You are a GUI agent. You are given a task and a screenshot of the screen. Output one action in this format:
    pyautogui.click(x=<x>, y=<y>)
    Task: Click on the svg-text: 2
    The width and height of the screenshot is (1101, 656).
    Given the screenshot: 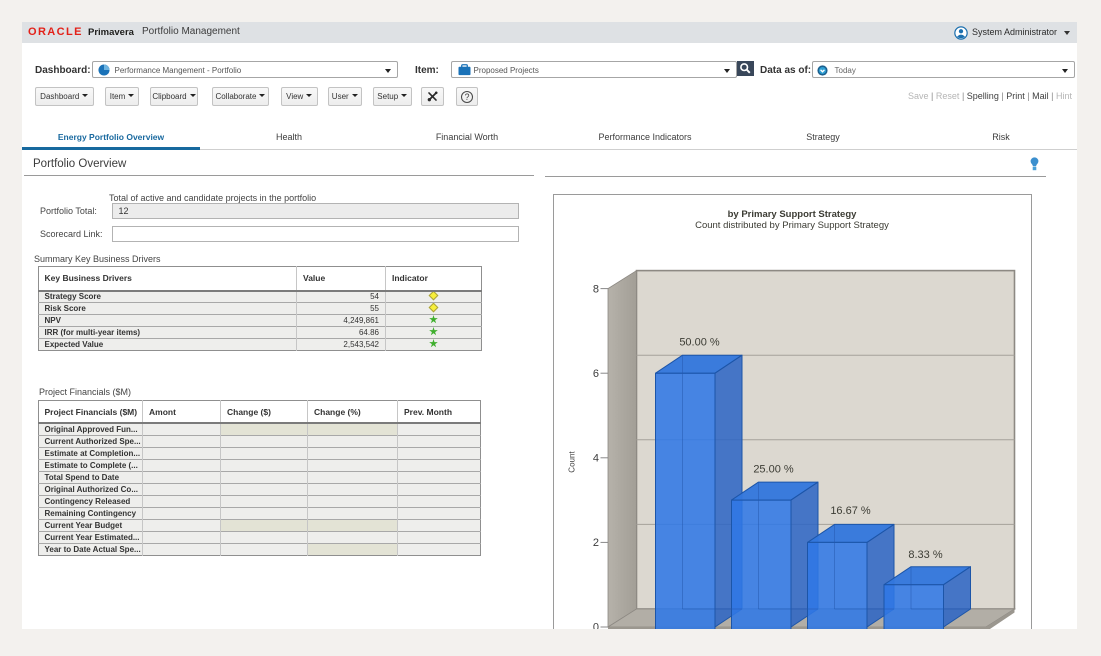 What is the action you would take?
    pyautogui.click(x=595, y=543)
    